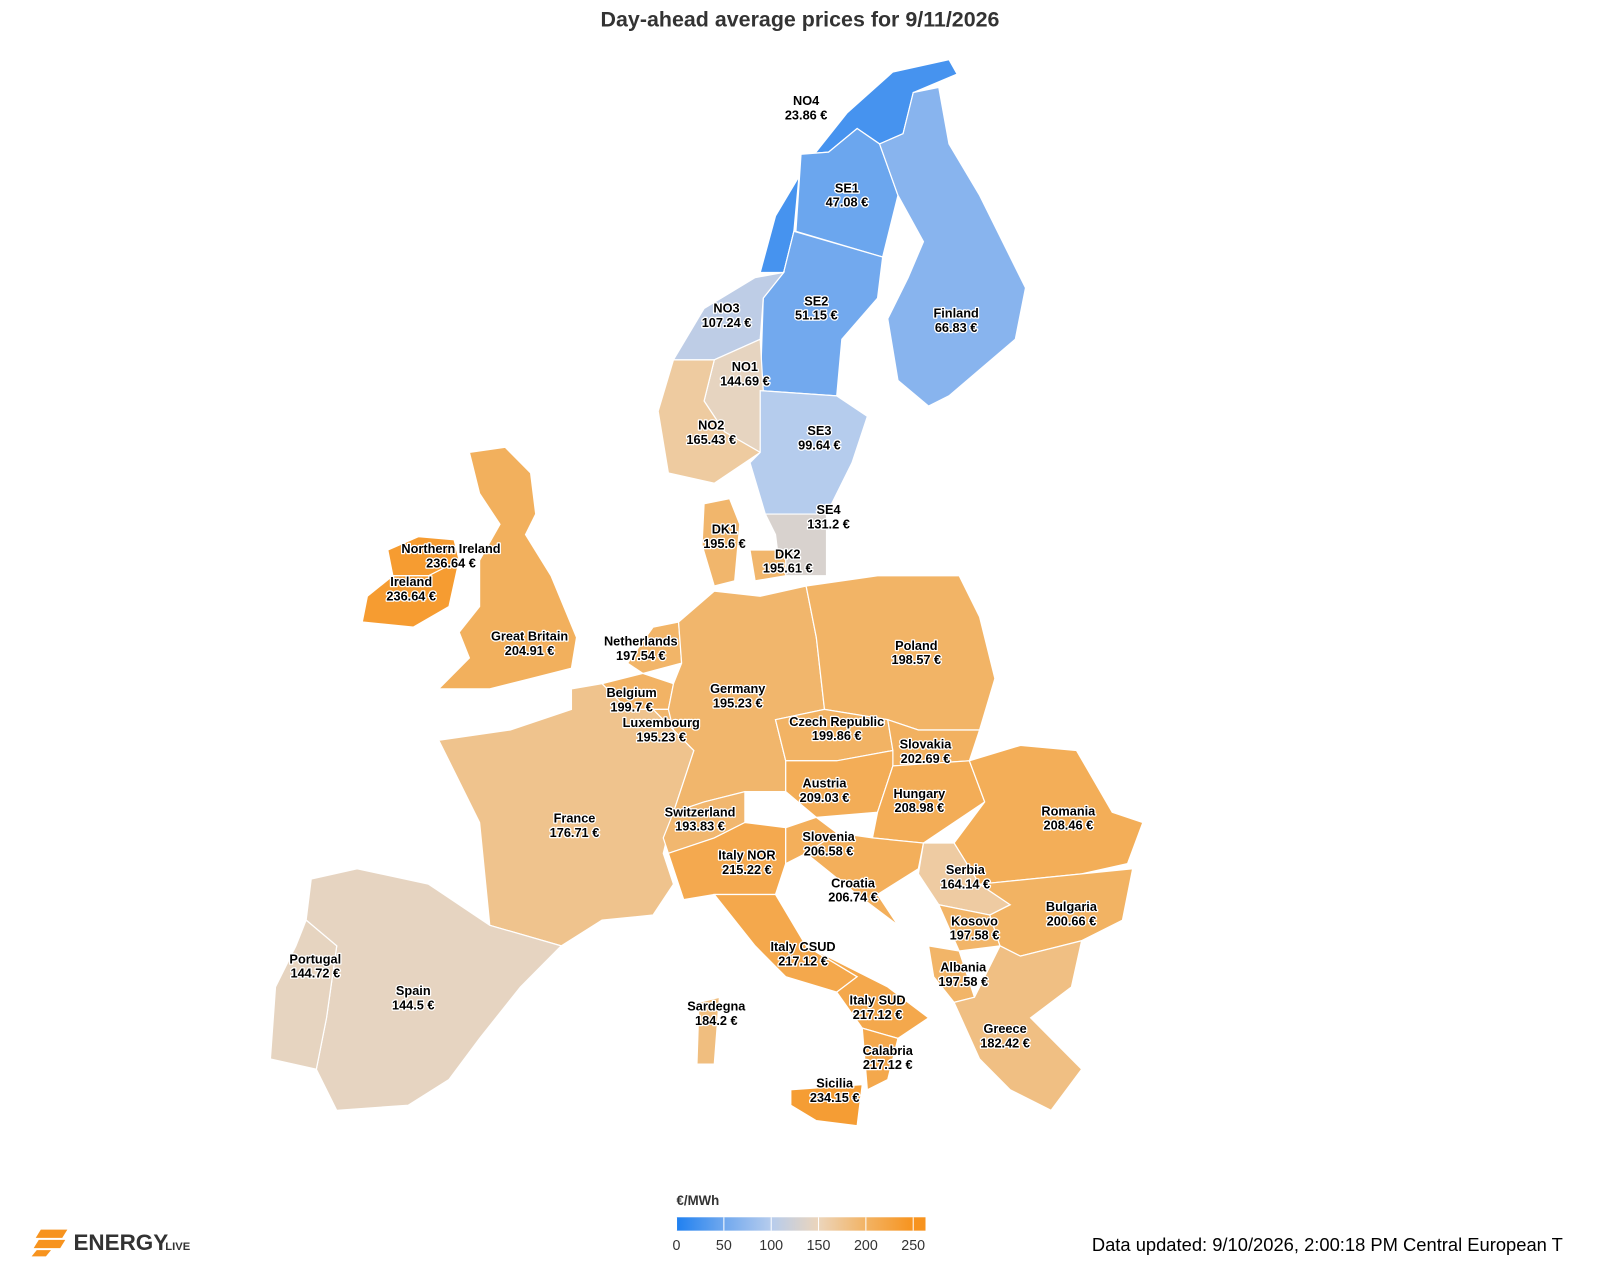 This screenshot has height=1280, width=1600. Describe the element at coordinates (661, 736) in the screenshot. I see `region-price: 195.23 €` at that location.